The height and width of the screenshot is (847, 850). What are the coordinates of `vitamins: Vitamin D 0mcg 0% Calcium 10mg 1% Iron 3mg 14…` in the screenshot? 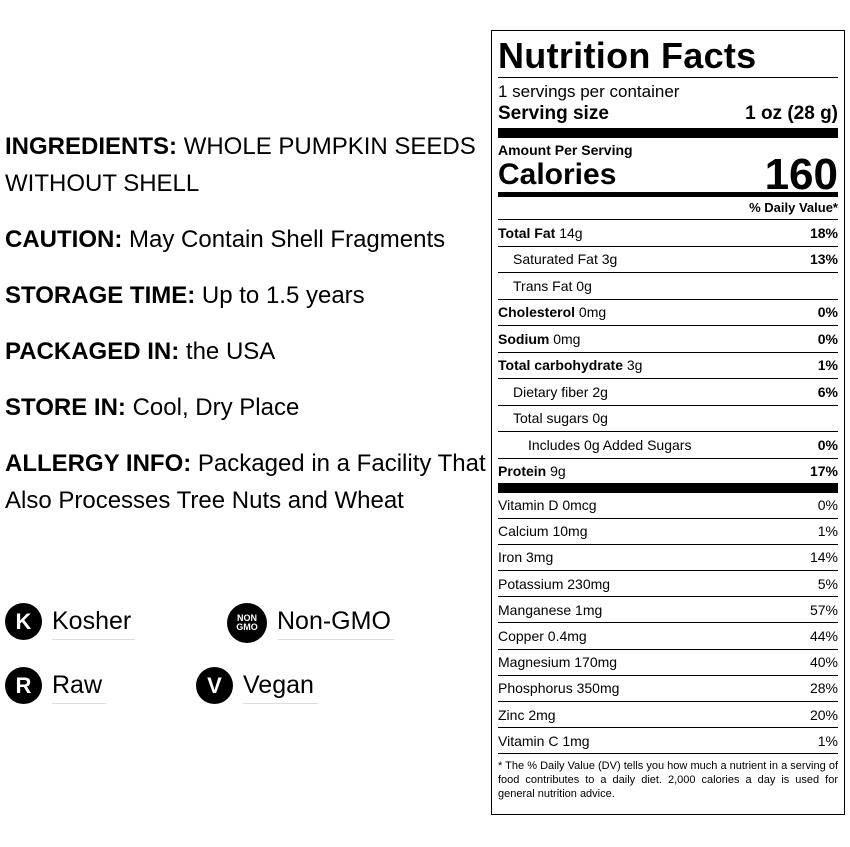 It's located at (668, 624).